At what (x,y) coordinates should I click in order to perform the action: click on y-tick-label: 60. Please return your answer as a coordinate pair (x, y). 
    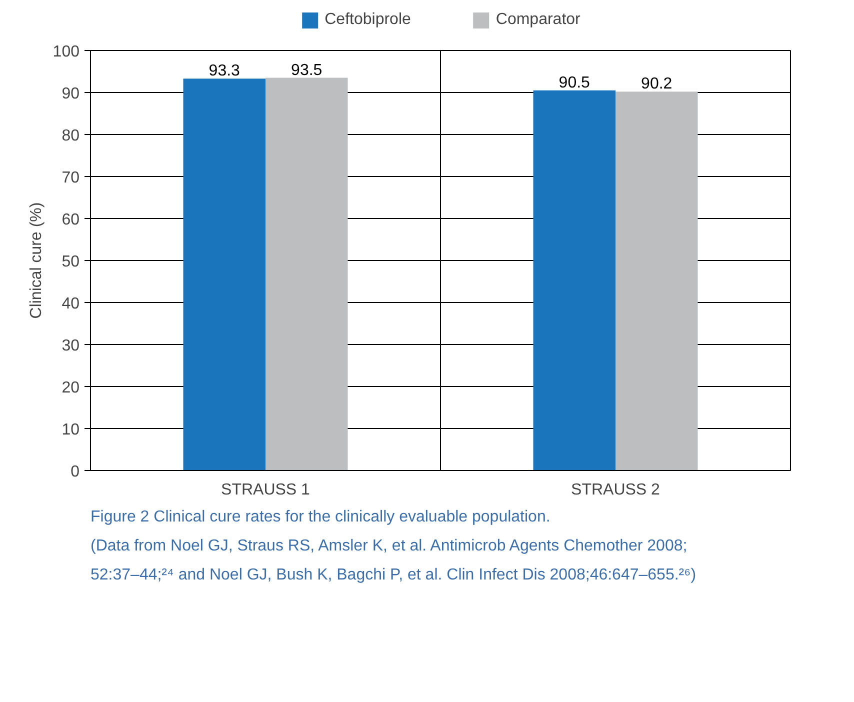
    Looking at the image, I should click on (71, 220).